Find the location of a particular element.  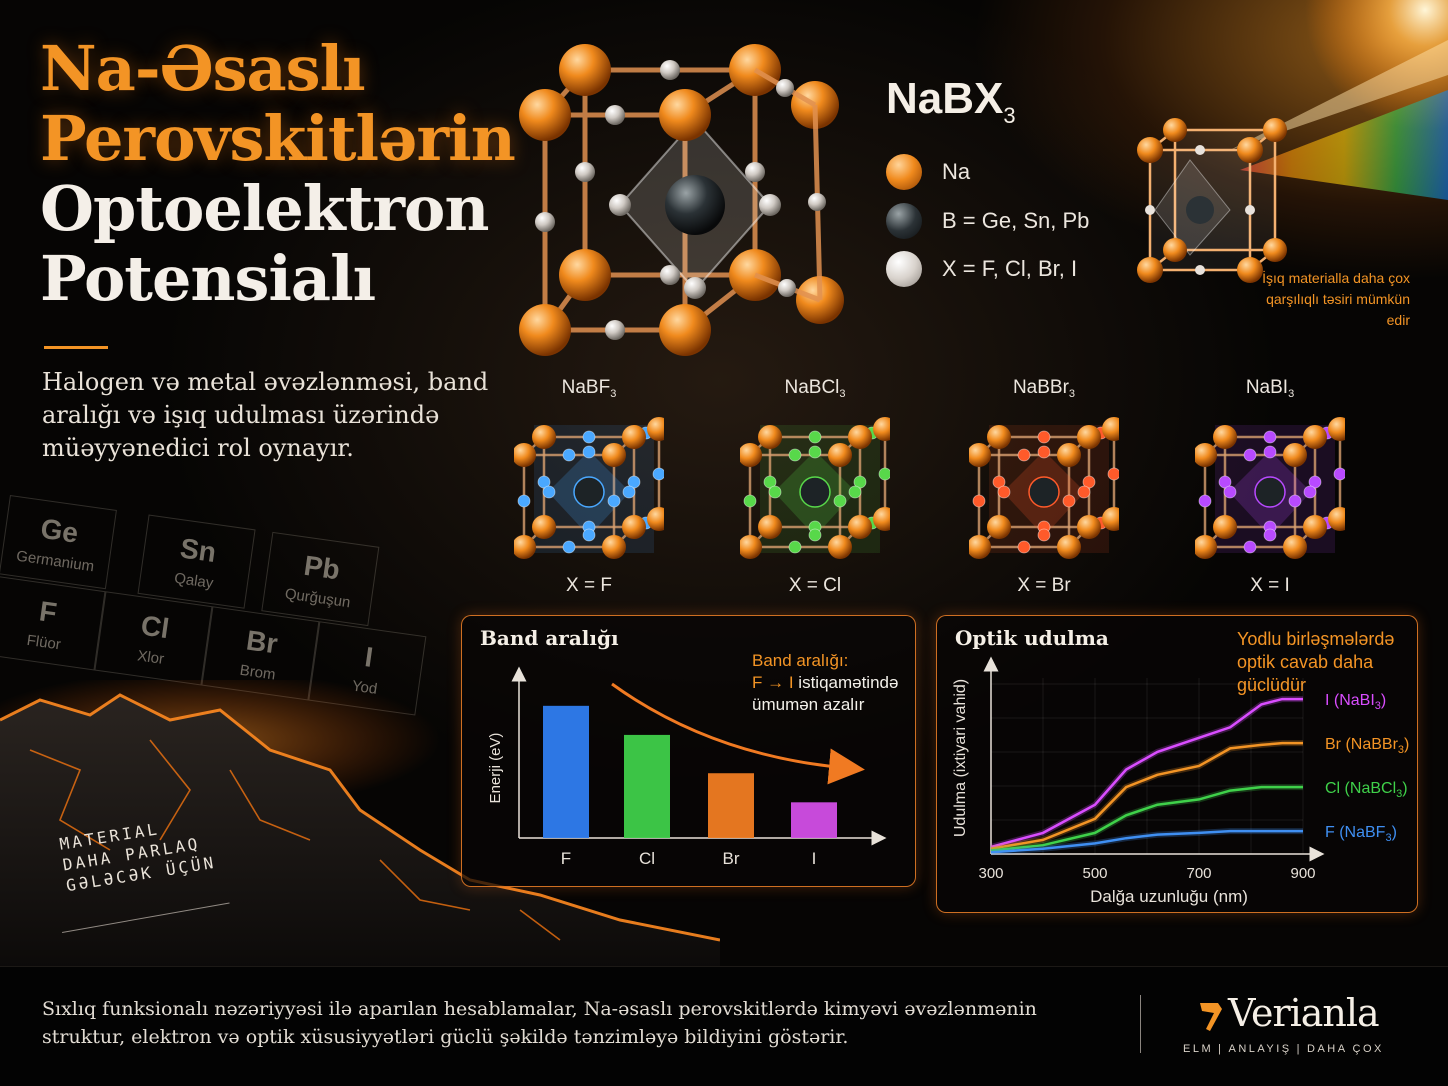

y-axis-label: Udulma (ixtiyari vahid) is located at coordinates (960, 758).